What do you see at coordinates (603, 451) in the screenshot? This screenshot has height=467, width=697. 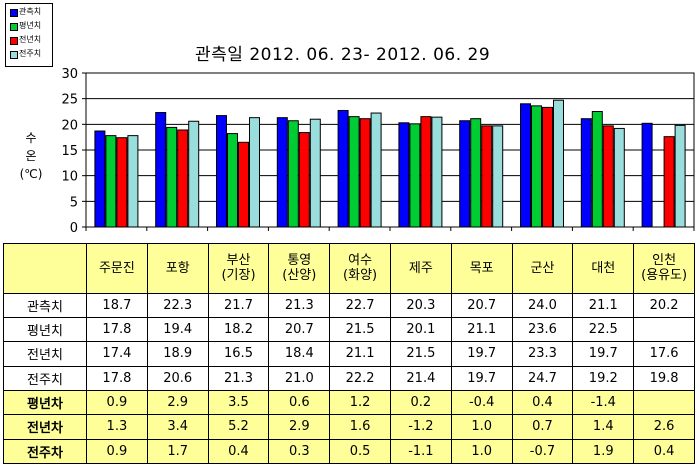 I see `table-cell: 1.9` at bounding box center [603, 451].